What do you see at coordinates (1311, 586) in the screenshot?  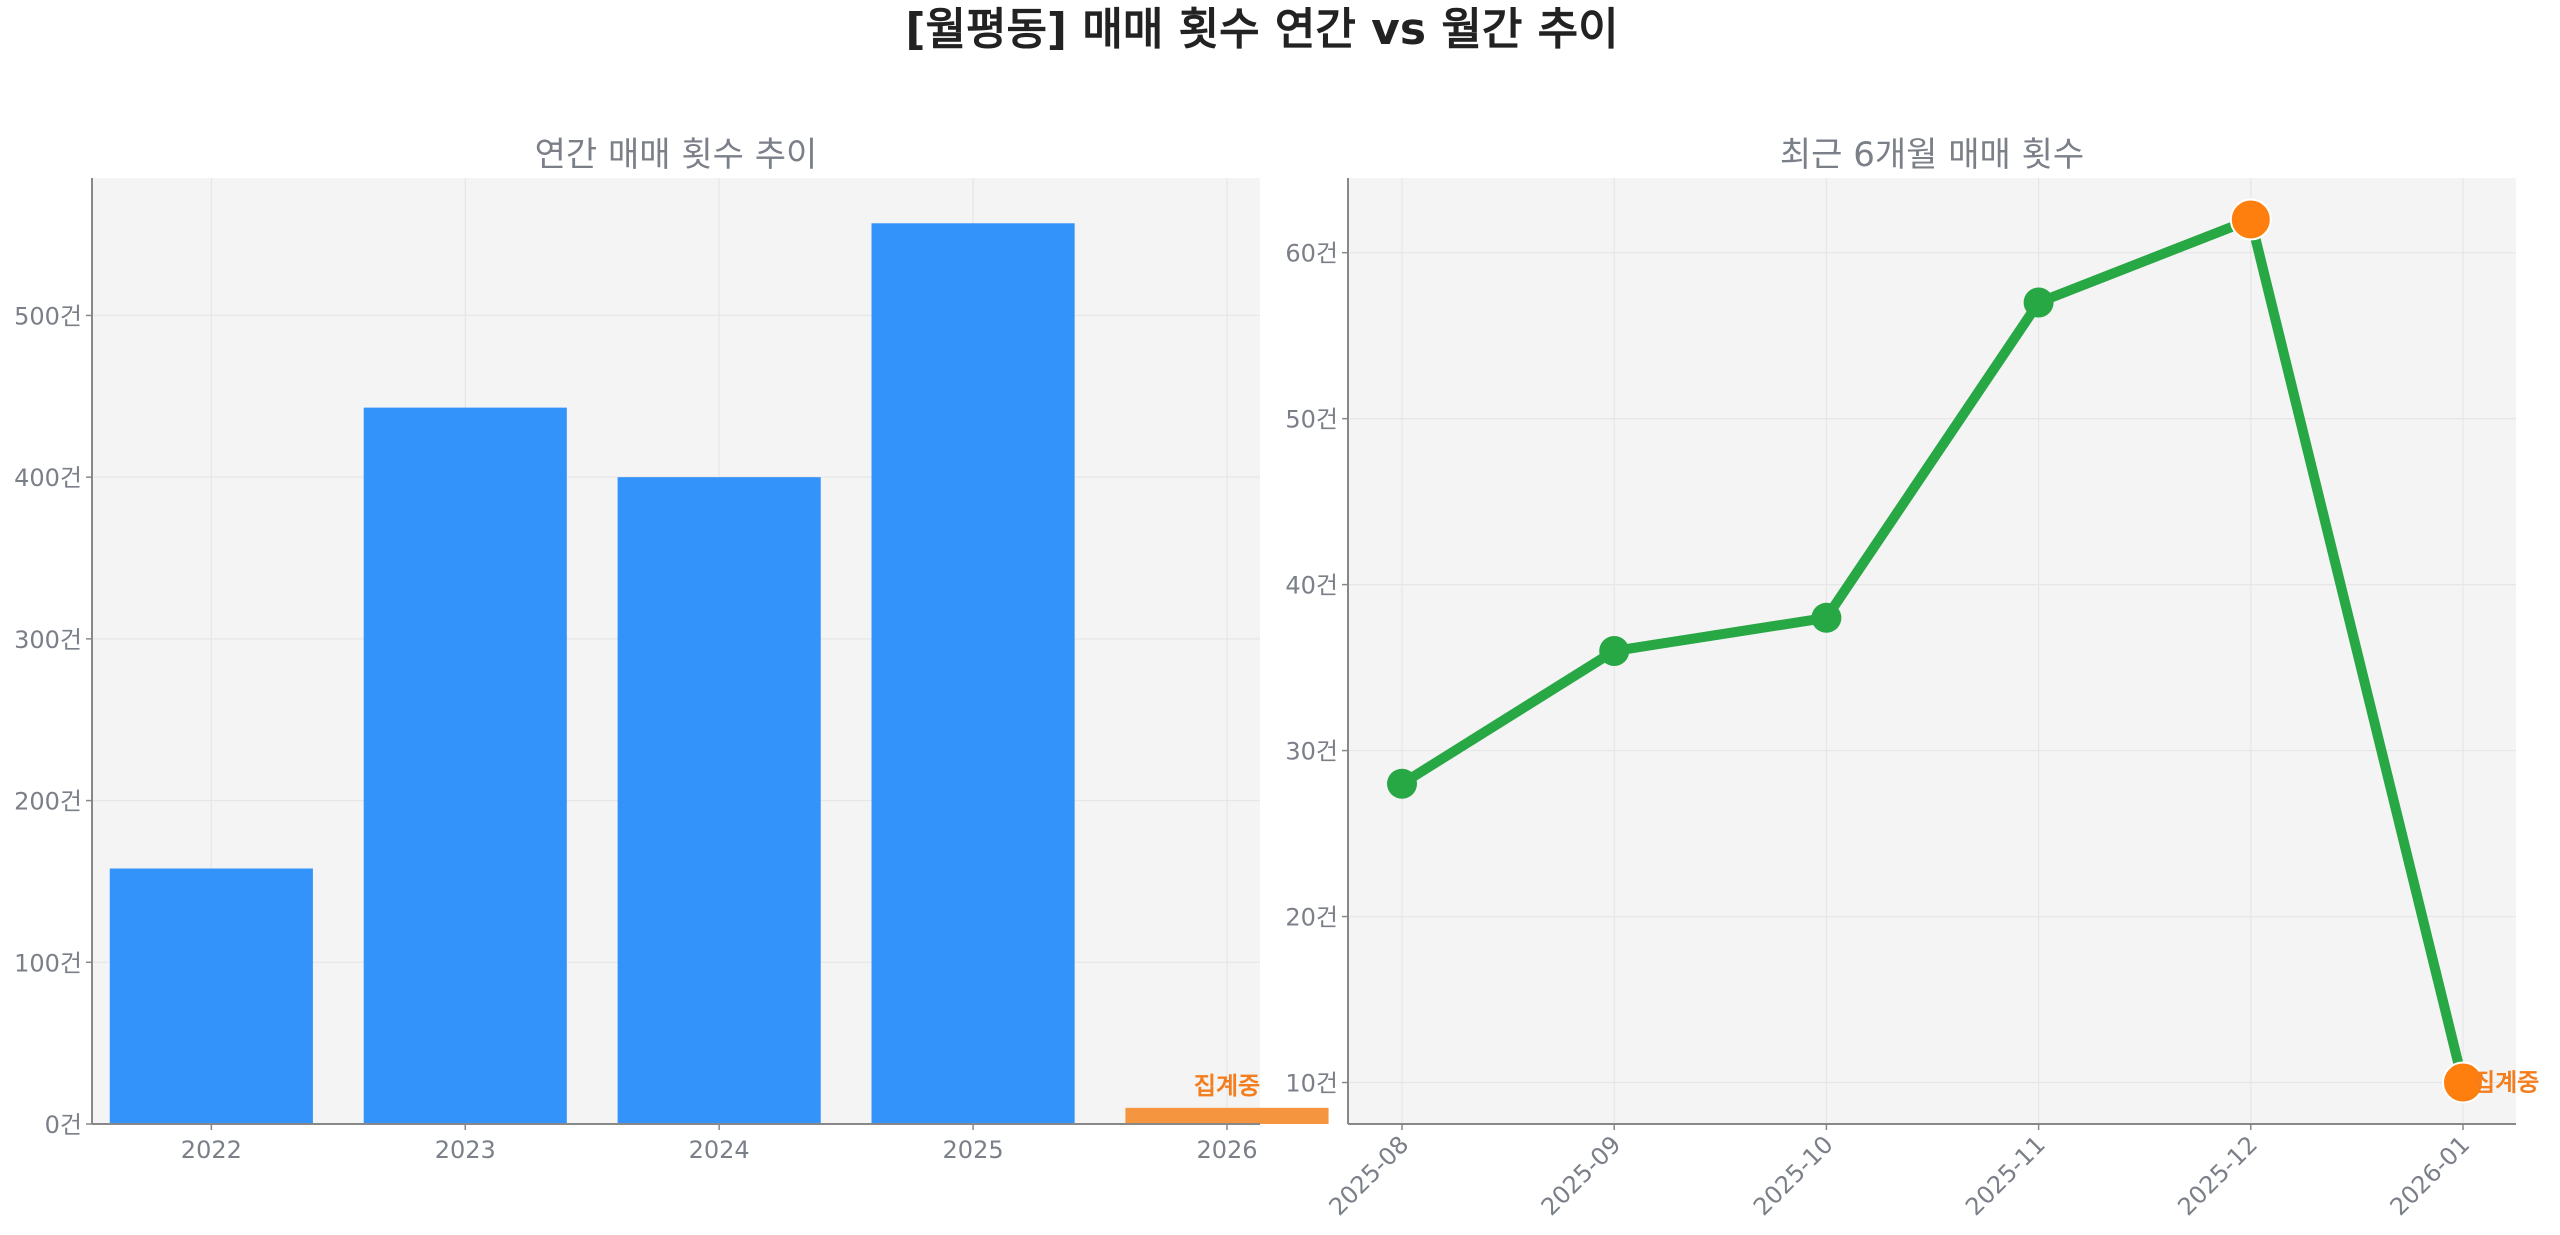 I see `monthly-y-tick-label: 40건` at bounding box center [1311, 586].